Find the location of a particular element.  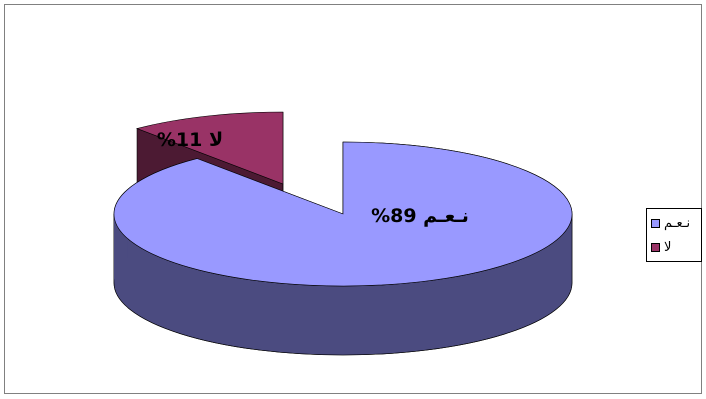

legend-label-yes: نـعـم is located at coordinates (677, 223).